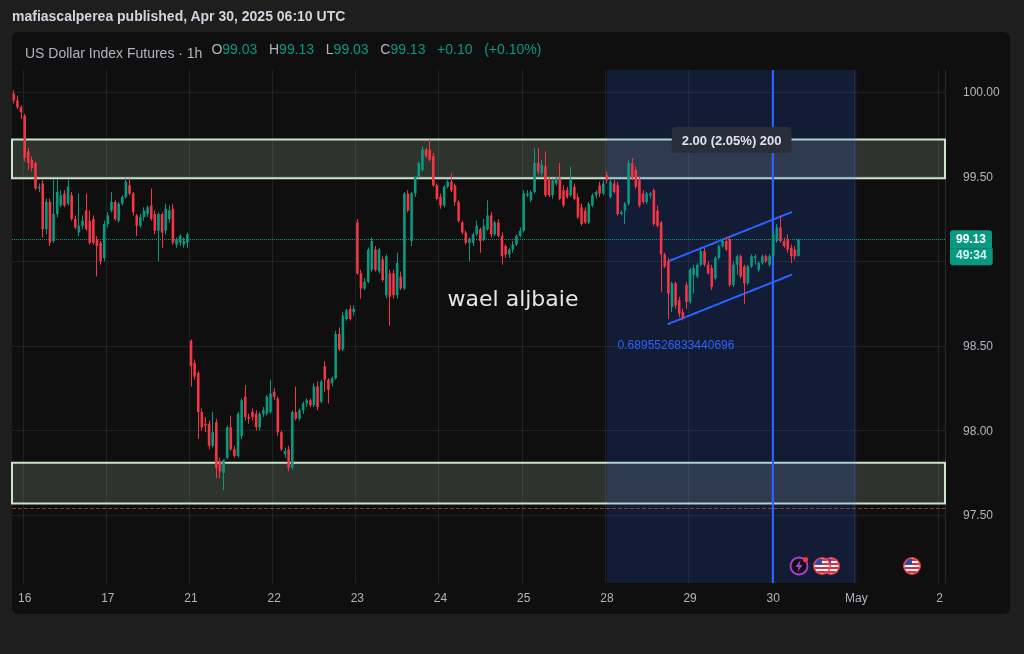 This screenshot has height=654, width=1024. Describe the element at coordinates (971, 239) in the screenshot. I see `ref-line-label: 99.13` at that location.